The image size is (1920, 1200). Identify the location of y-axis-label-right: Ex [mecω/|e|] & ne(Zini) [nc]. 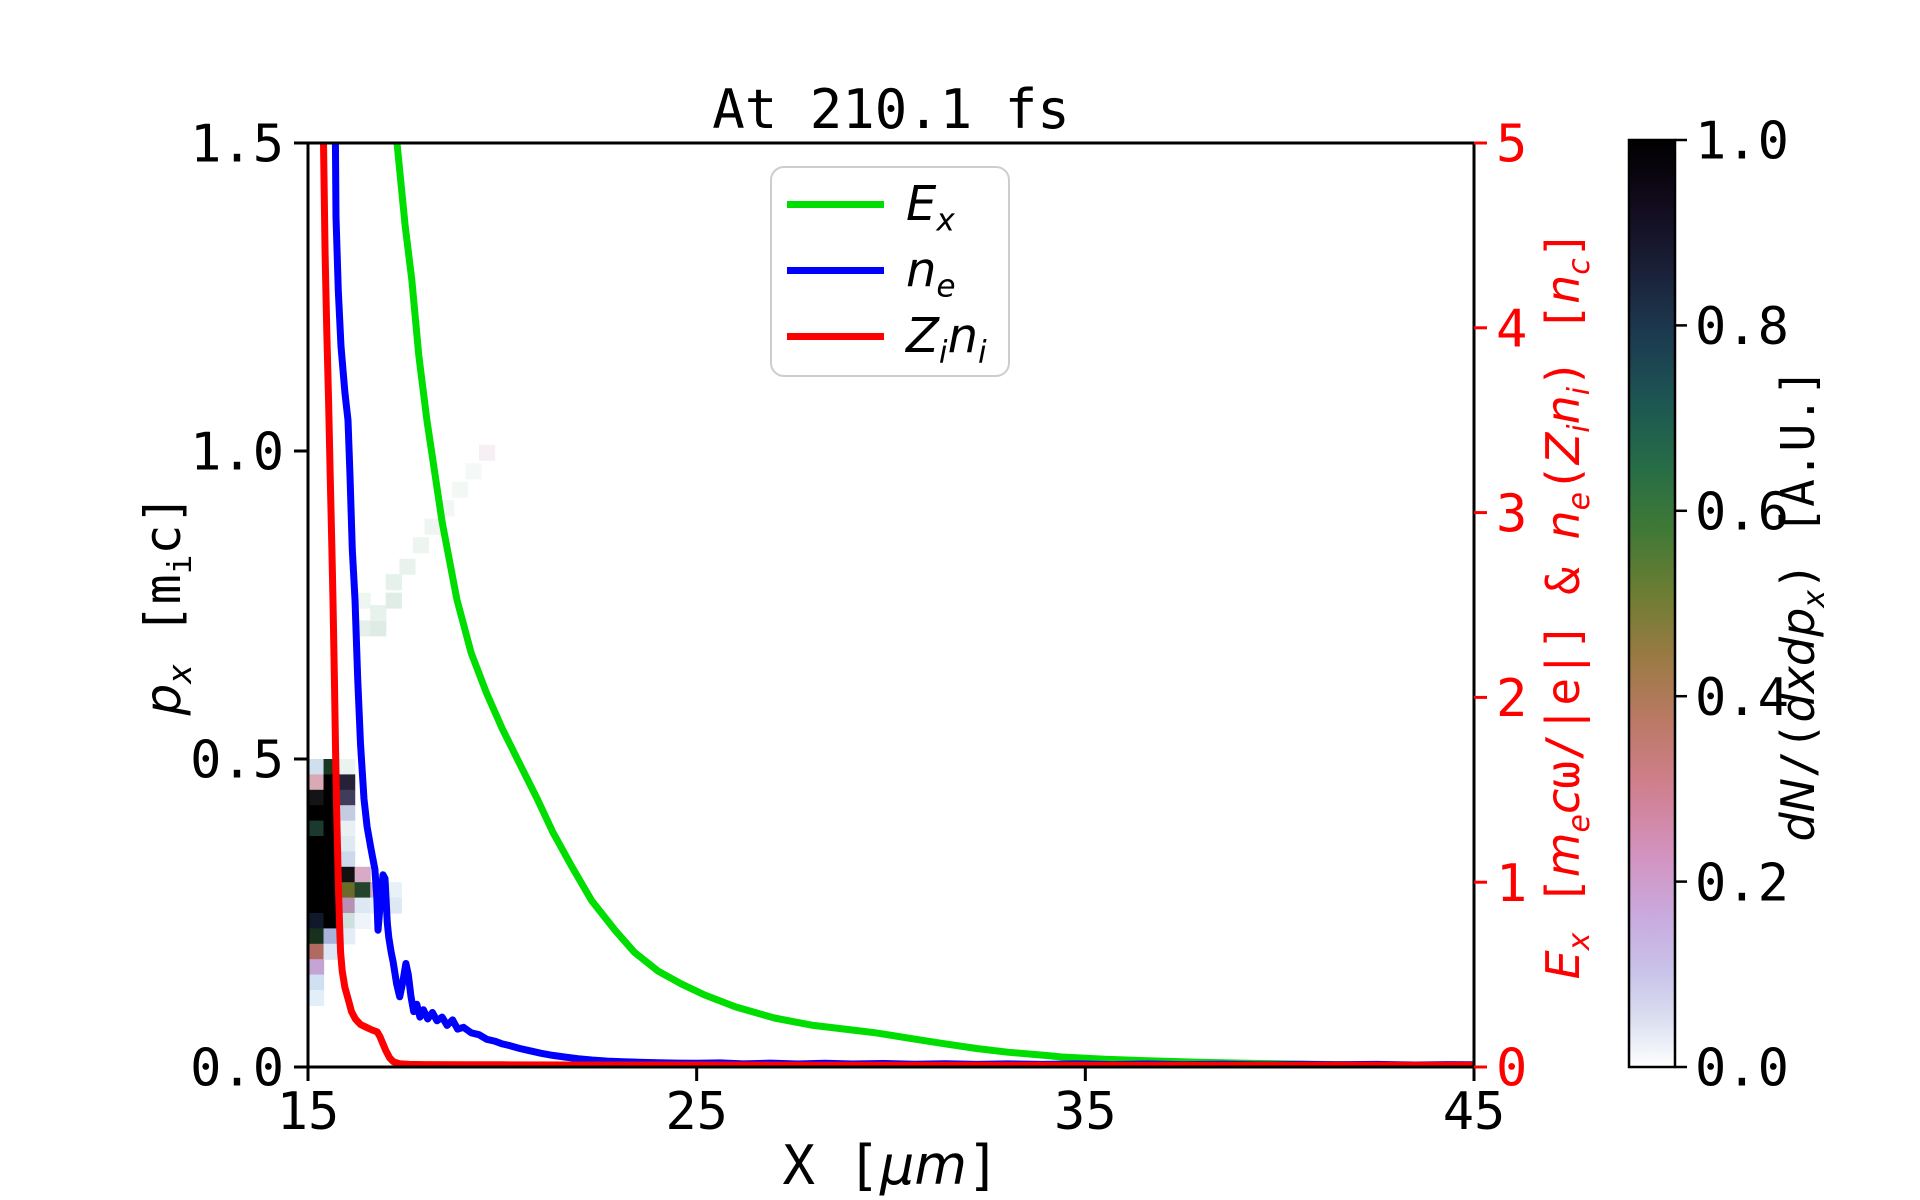
(1567, 605).